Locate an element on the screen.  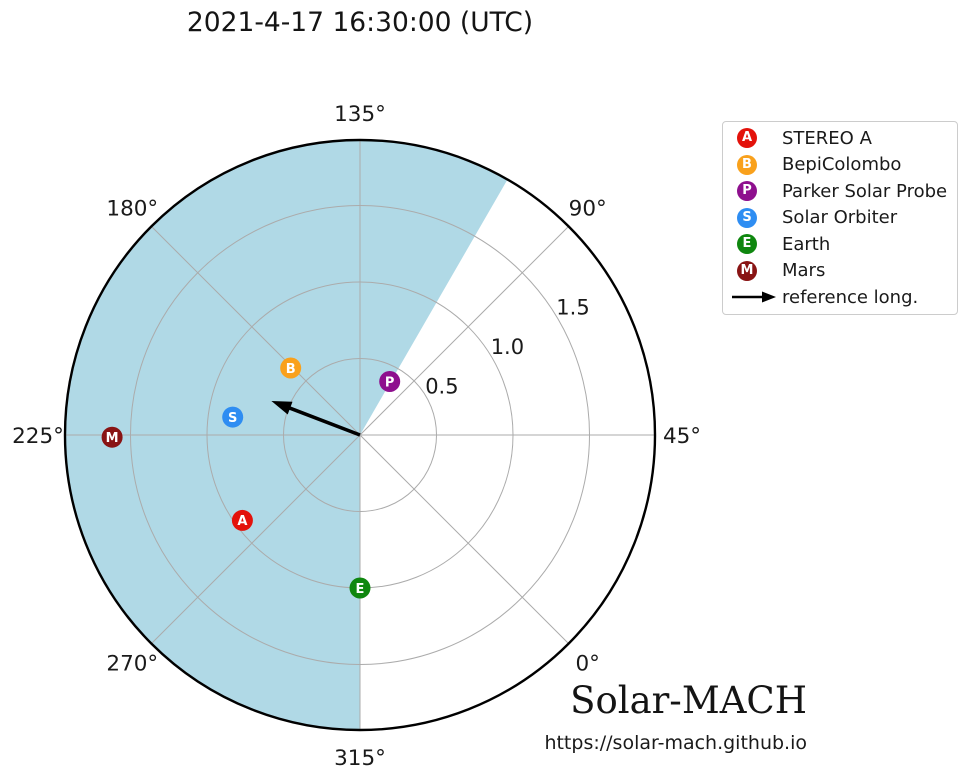
parker-solar-probe-marker-icon: P is located at coordinates (747, 191).